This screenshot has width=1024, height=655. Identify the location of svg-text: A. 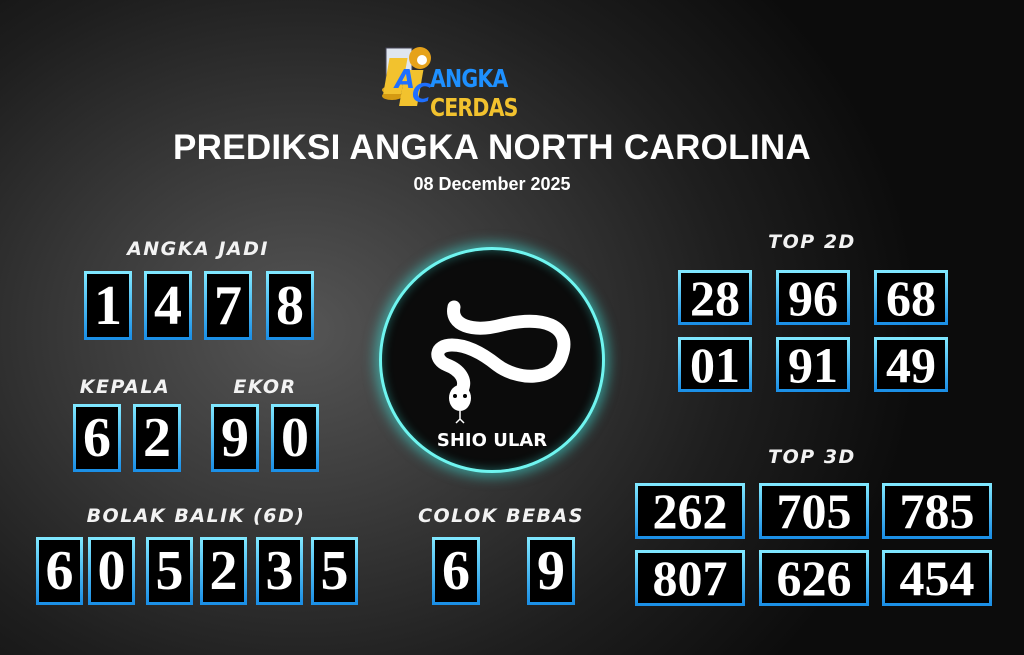
(404, 80).